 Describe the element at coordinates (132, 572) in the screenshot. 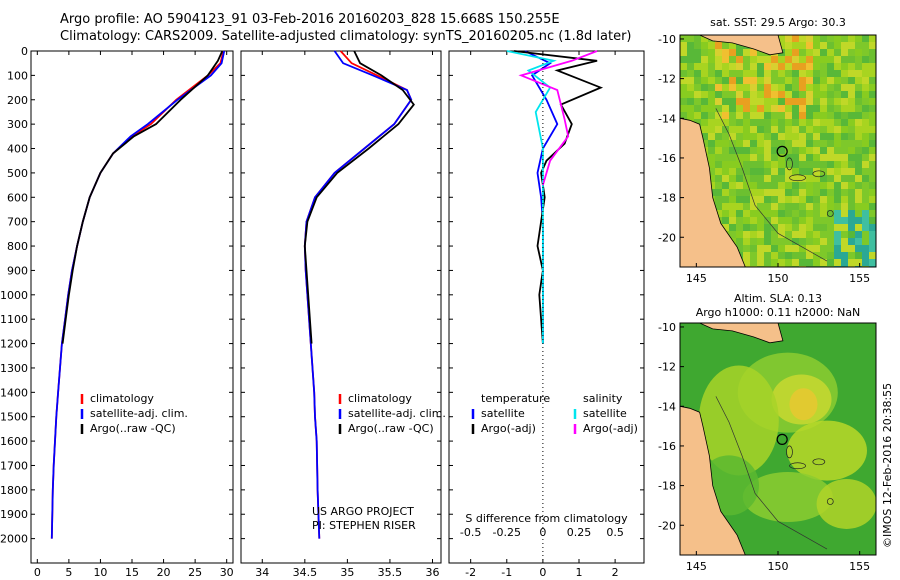

I see `x-tick-label: 15` at that location.